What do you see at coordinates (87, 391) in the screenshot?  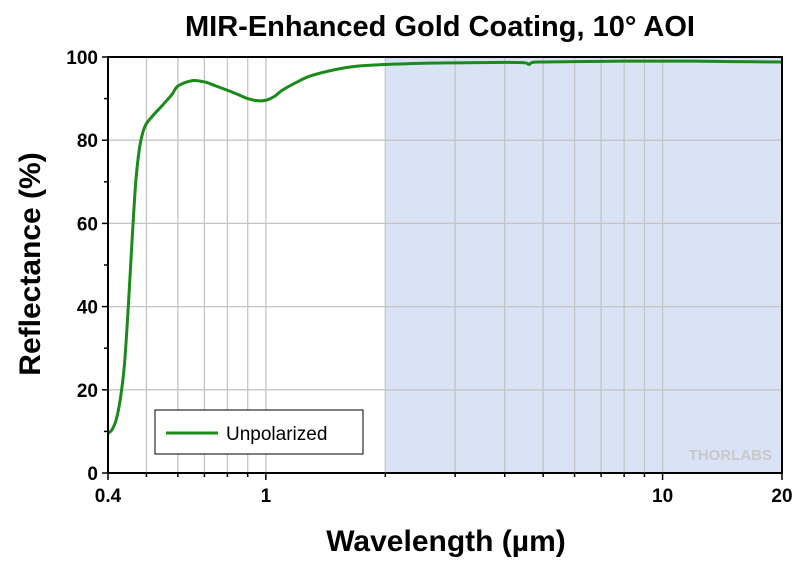 I see `y-tick-label: 20` at bounding box center [87, 391].